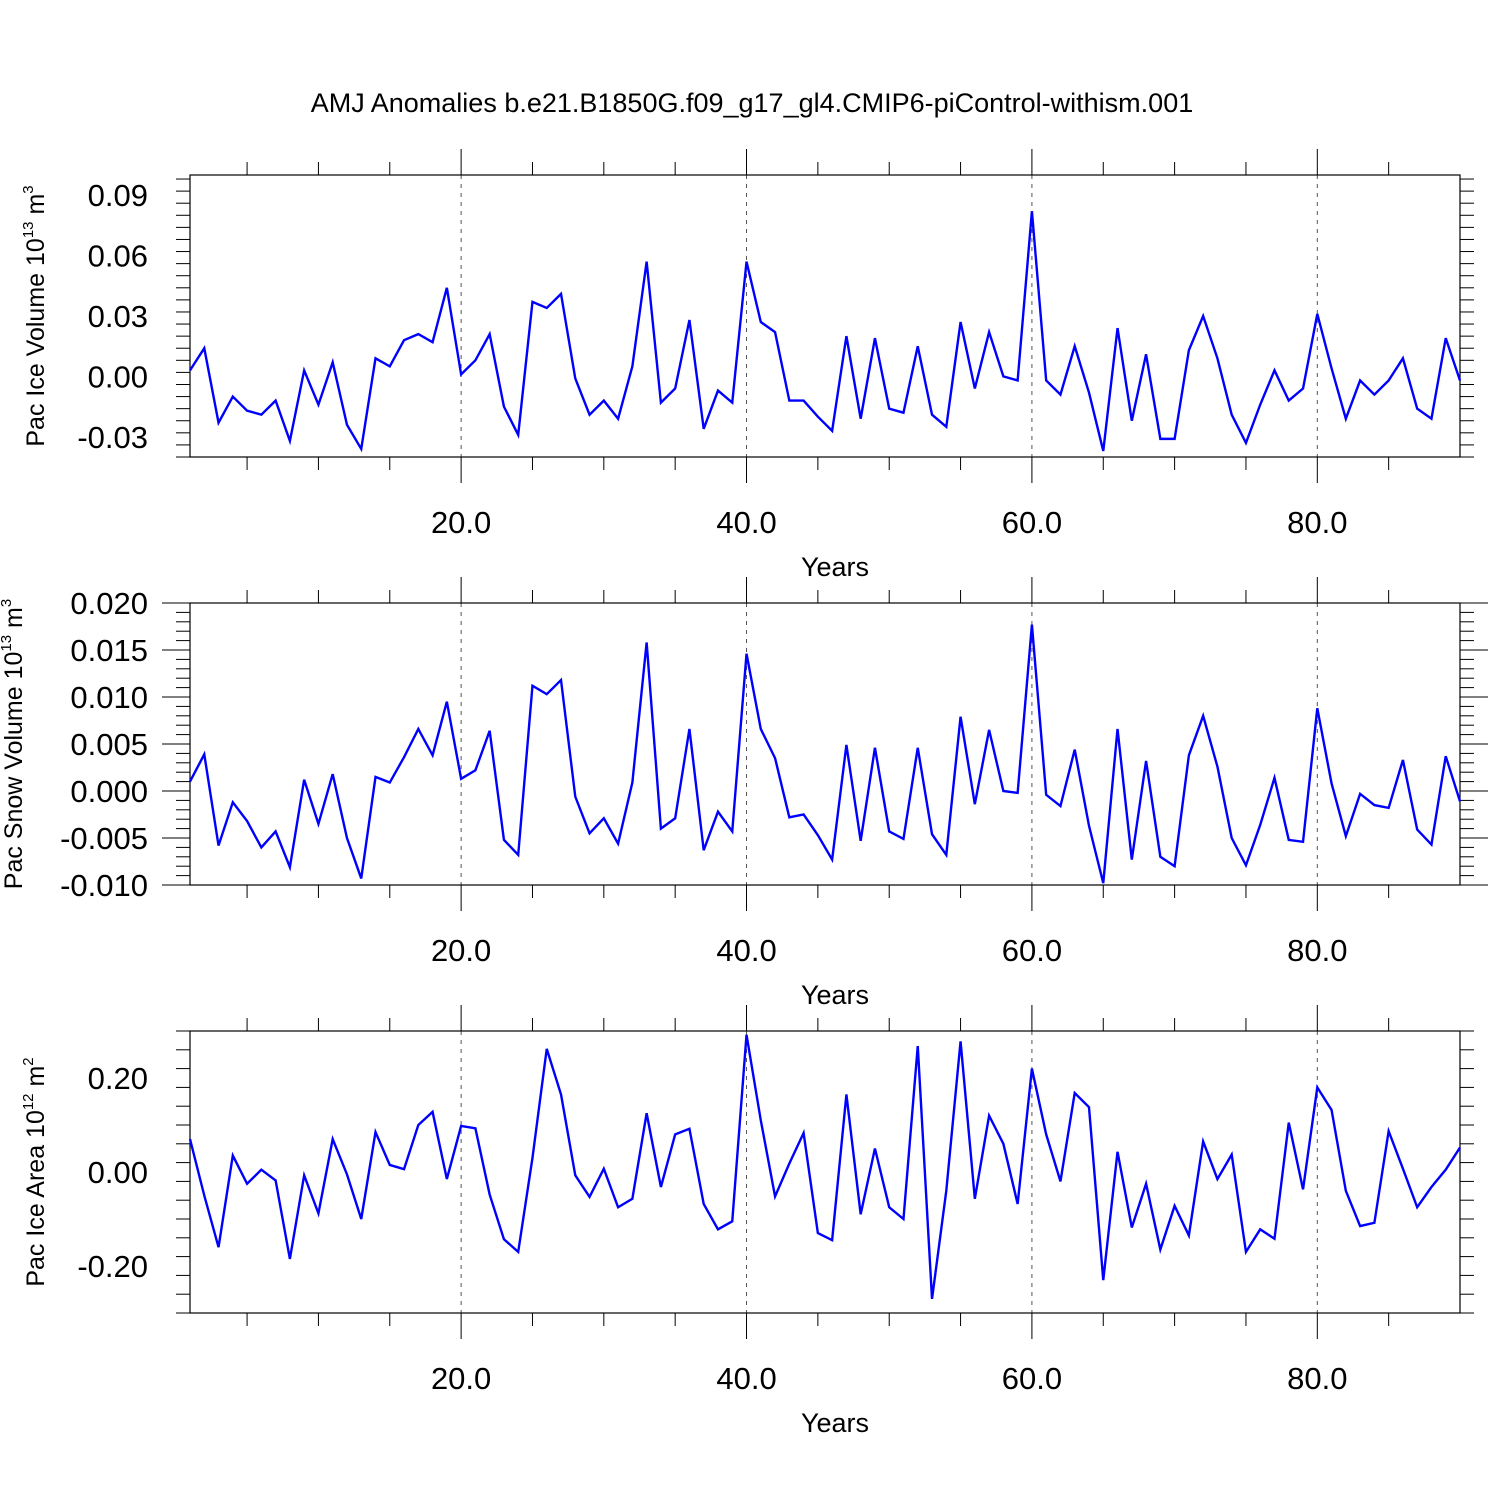 The width and height of the screenshot is (1500, 1500). What do you see at coordinates (118, 195) in the screenshot?
I see `y-tick-label: 0.09` at bounding box center [118, 195].